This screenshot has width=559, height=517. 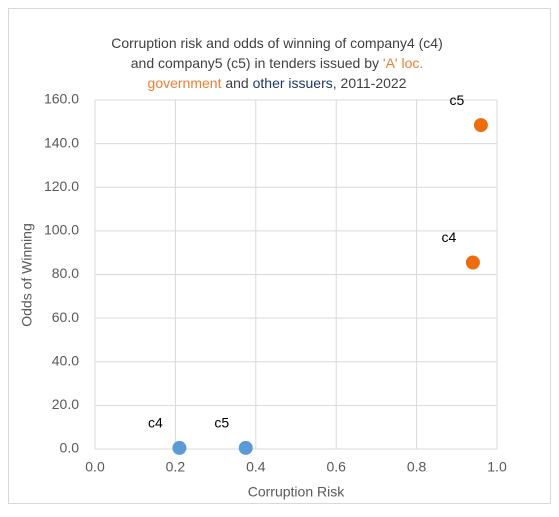 I want to click on y-tick-label: 120.0, so click(x=61, y=186).